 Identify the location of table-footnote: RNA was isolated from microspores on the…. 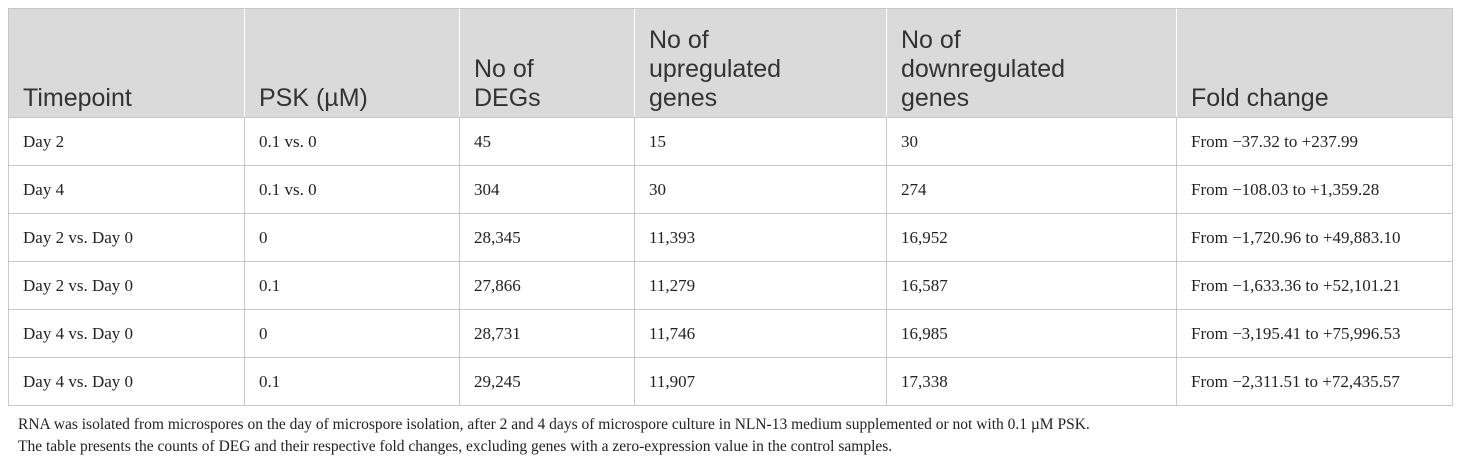
(728, 436).